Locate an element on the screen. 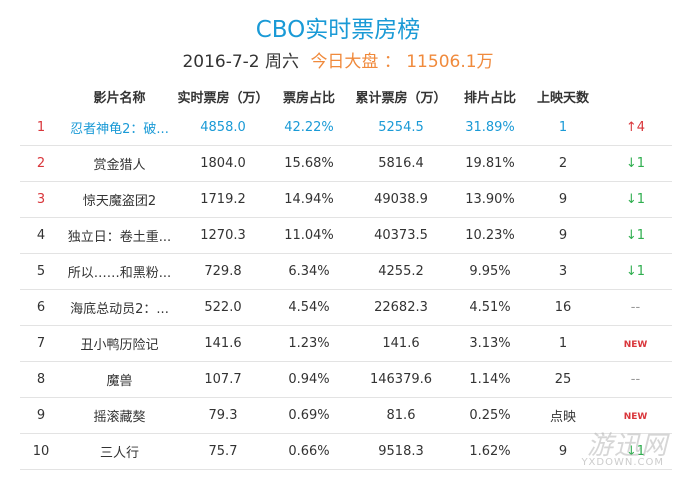  cell-rank: 1 is located at coordinates (41, 128).